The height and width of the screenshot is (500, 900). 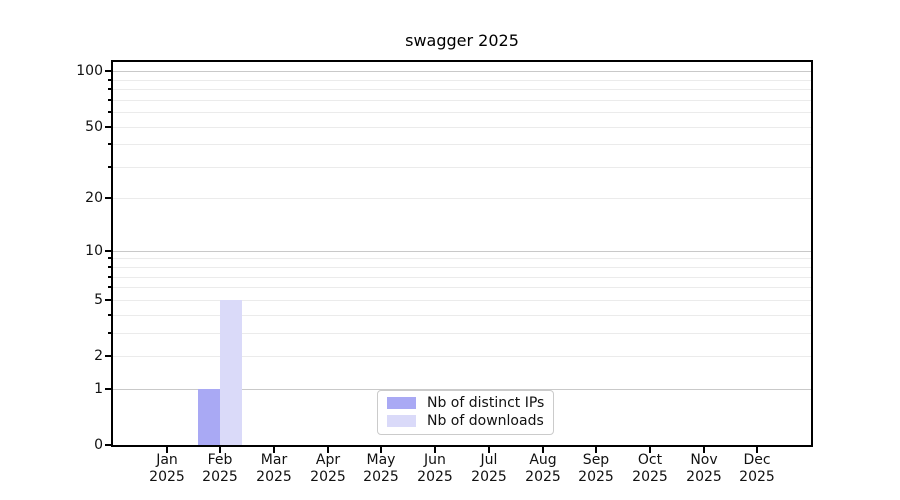 What do you see at coordinates (209, 417) in the screenshot?
I see `bar-nb-of-distinct-ips-feb` at bounding box center [209, 417].